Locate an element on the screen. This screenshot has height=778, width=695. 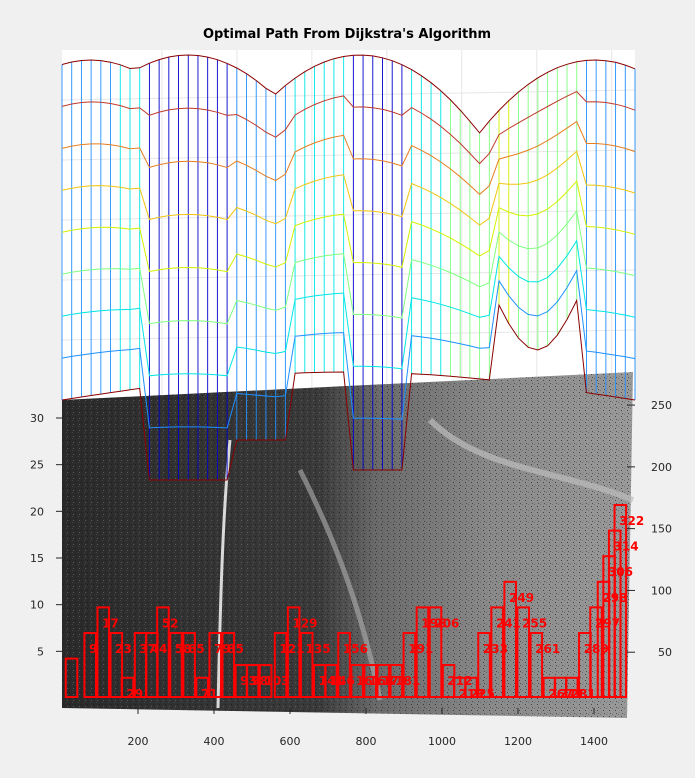
z-tick-label: 5 is located at coordinates (40, 651).